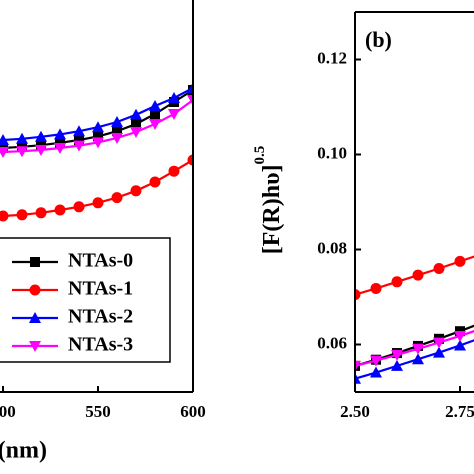  I want to click on legend-box, so click(85, 300).